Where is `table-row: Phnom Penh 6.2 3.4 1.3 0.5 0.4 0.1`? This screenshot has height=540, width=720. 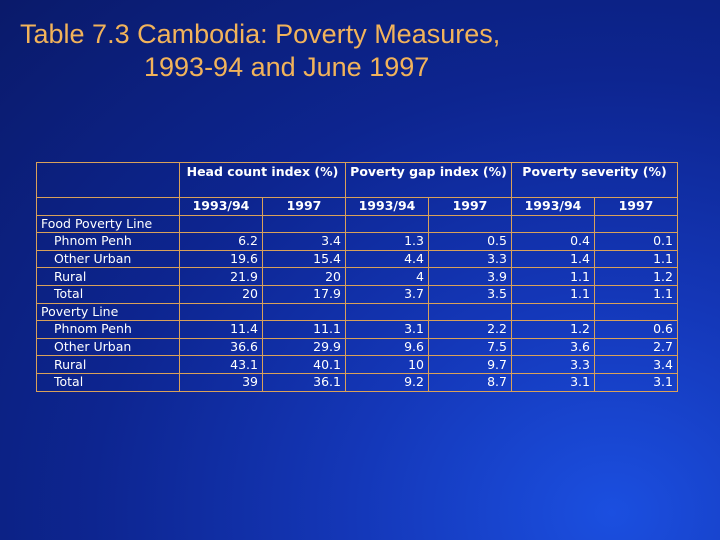
table-row: Phnom Penh 6.2 3.4 1.3 0.5 0.4 0.1 is located at coordinates (357, 241).